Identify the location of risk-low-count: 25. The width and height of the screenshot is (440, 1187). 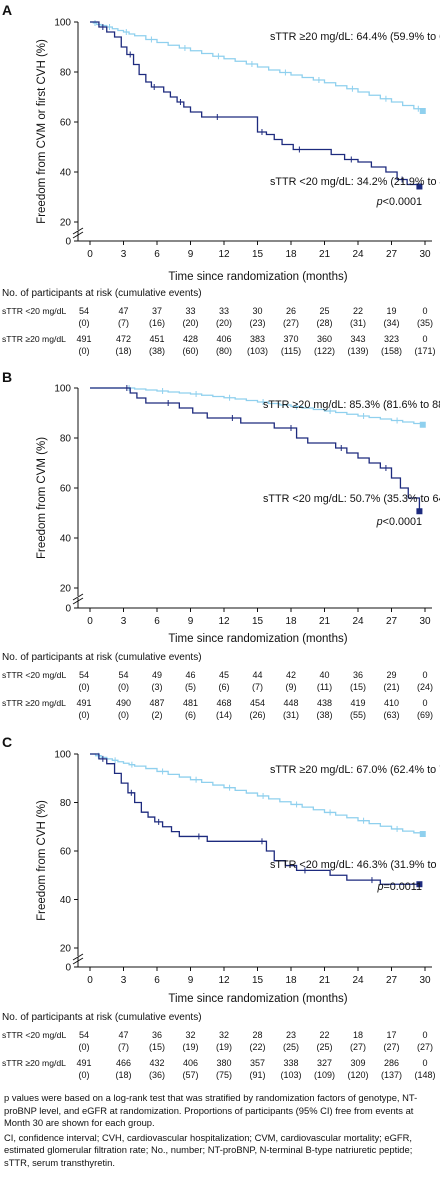
(324, 311).